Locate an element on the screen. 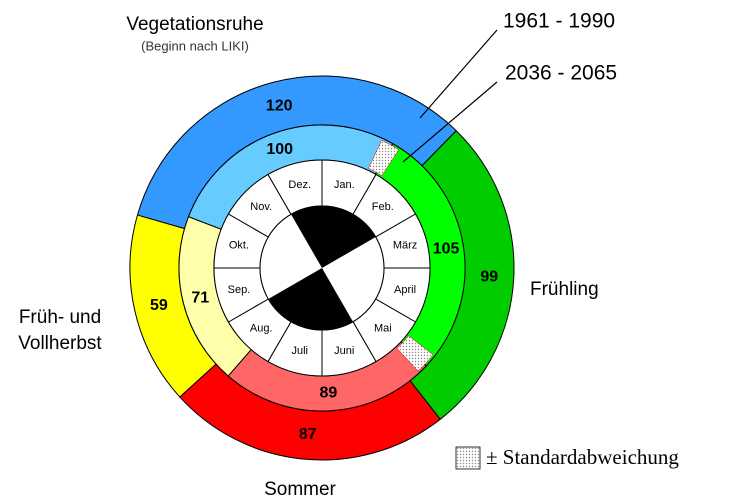 Image resolution: width=750 pixels, height=500 pixels. legend-swatch is located at coordinates (468, 458).